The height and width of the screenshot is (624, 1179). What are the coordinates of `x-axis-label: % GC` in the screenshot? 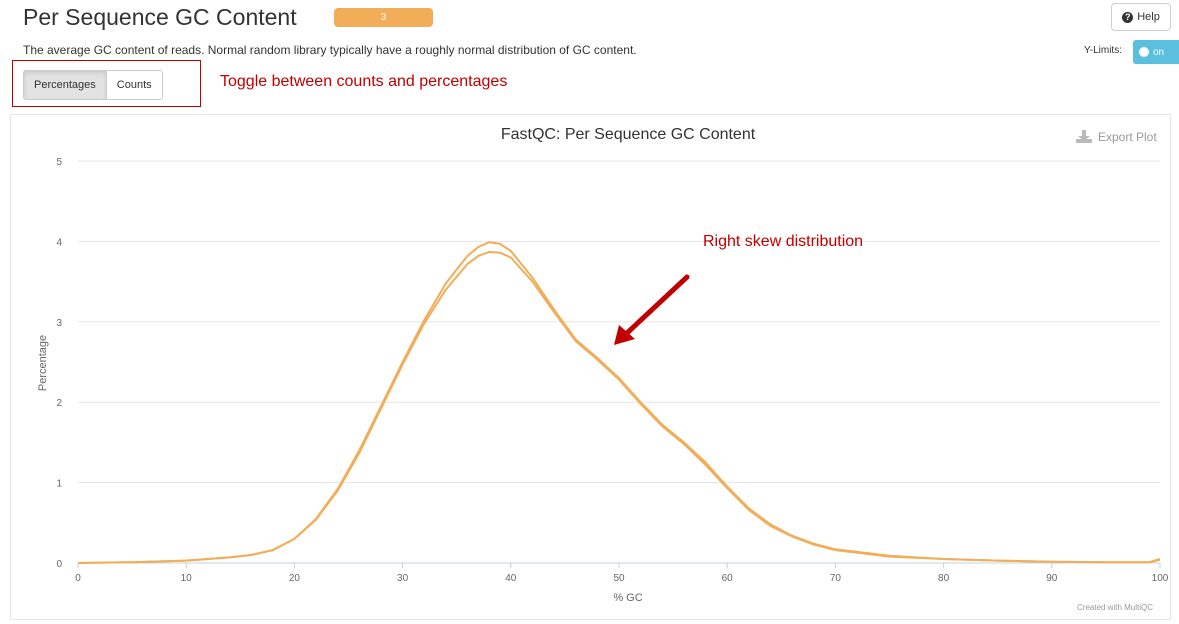 It's located at (627, 598).